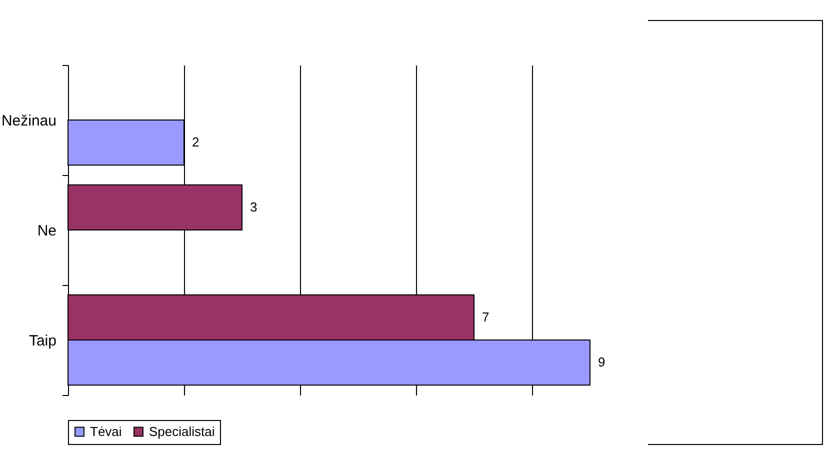 Image resolution: width=833 pixels, height=455 pixels. I want to click on y-tick-label: Ne, so click(46, 231).